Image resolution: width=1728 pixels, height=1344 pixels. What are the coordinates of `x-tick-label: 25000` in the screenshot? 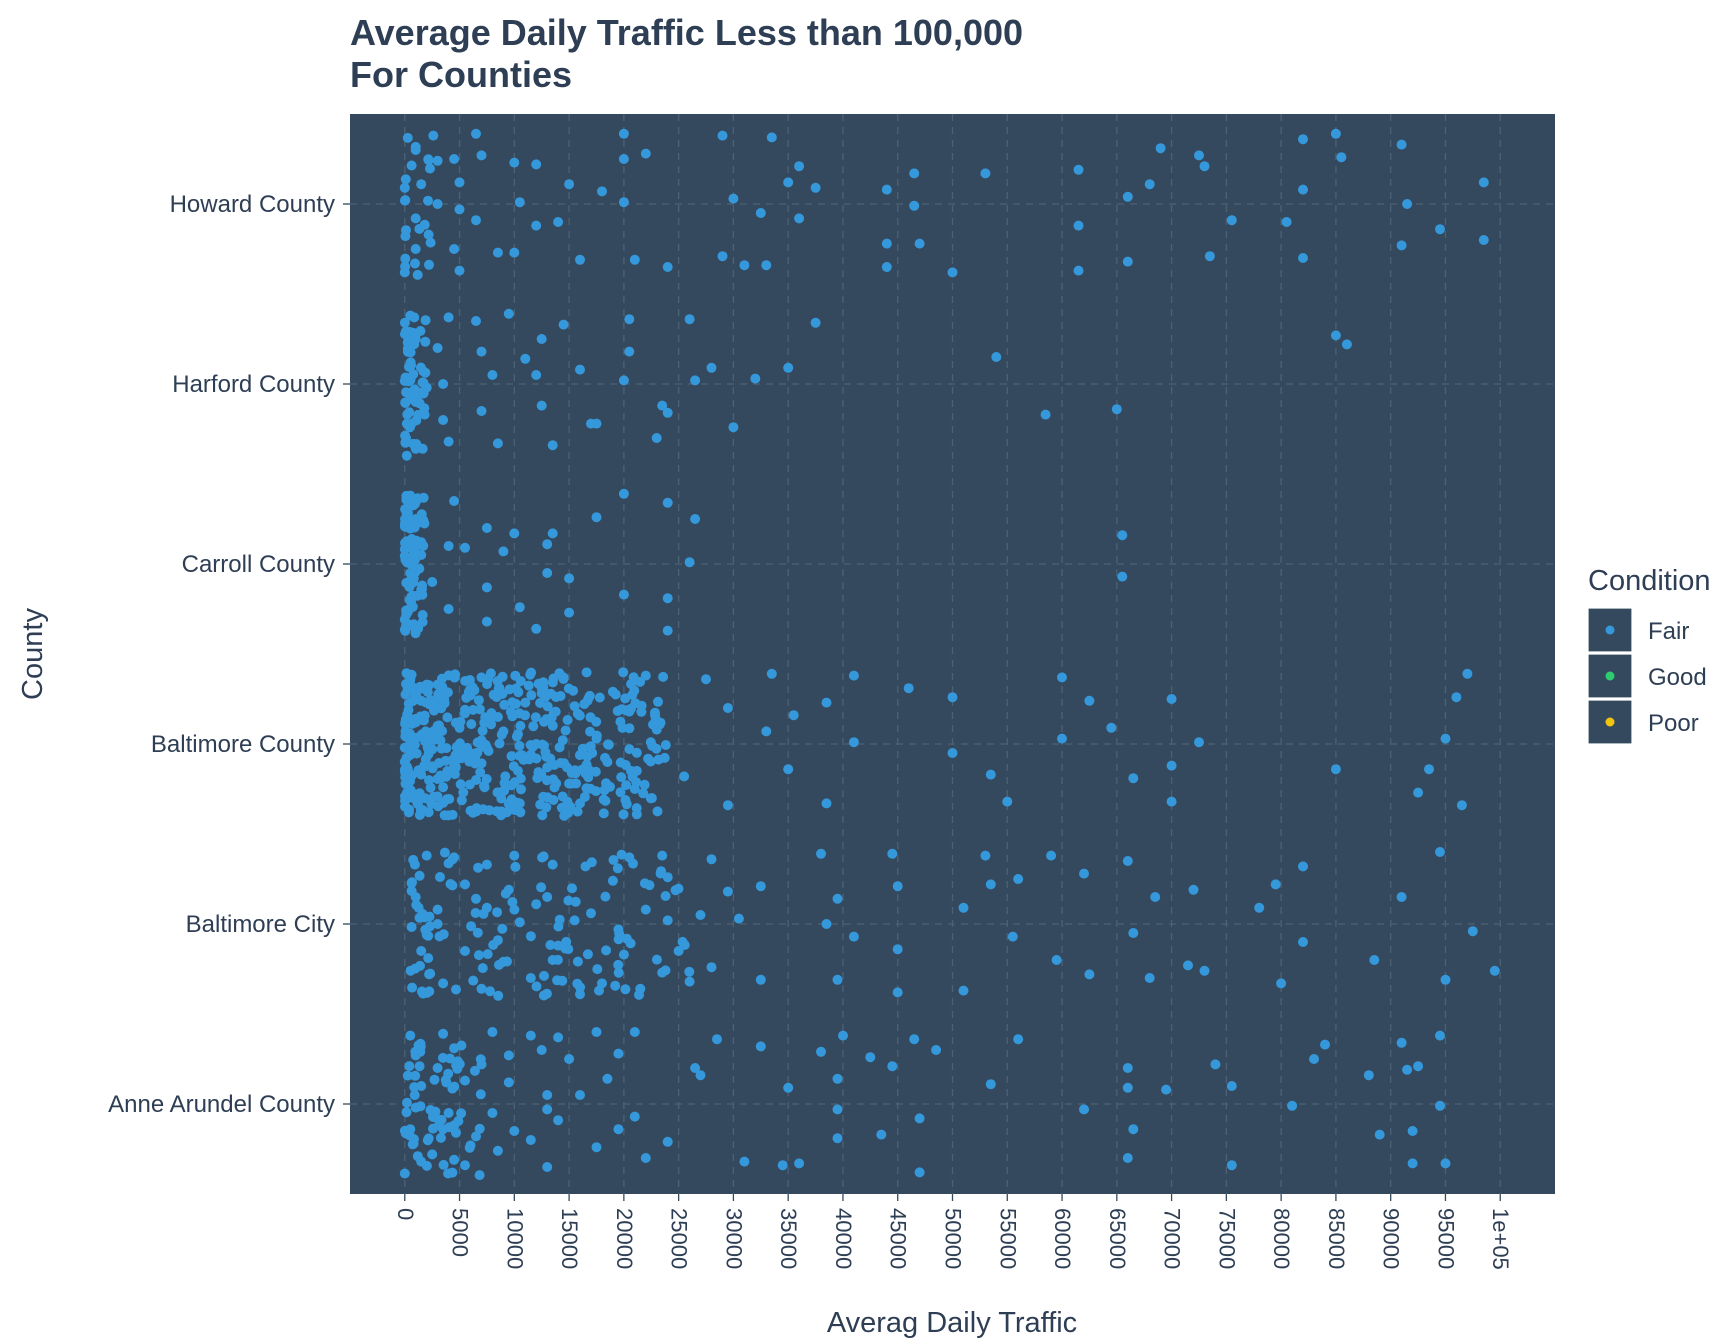 It's located at (679, 1238).